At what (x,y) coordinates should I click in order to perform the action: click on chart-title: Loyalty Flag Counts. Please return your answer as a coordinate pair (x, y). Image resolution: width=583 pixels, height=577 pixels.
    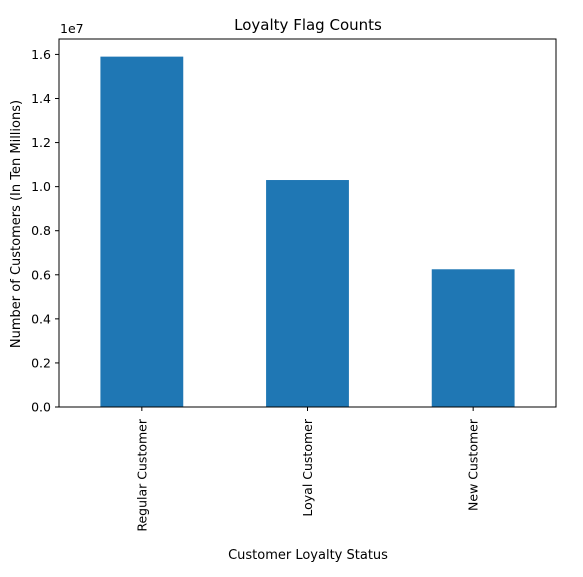
    Looking at the image, I should click on (308, 25).